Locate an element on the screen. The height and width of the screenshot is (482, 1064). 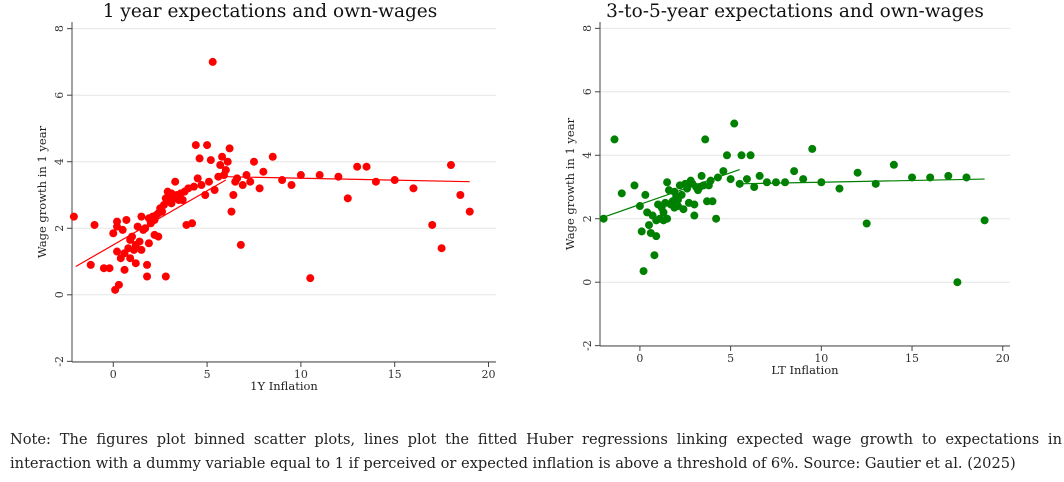
x-tick-label: 15 is located at coordinates (912, 358).